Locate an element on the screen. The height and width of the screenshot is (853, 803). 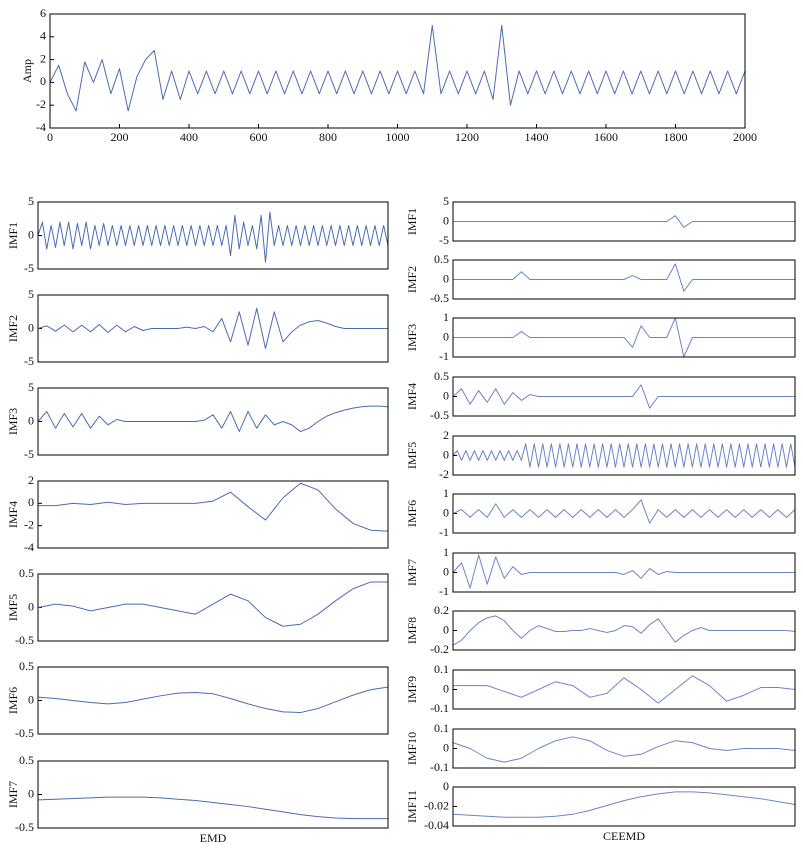
x-tick-label: 800 is located at coordinates (328, 137).